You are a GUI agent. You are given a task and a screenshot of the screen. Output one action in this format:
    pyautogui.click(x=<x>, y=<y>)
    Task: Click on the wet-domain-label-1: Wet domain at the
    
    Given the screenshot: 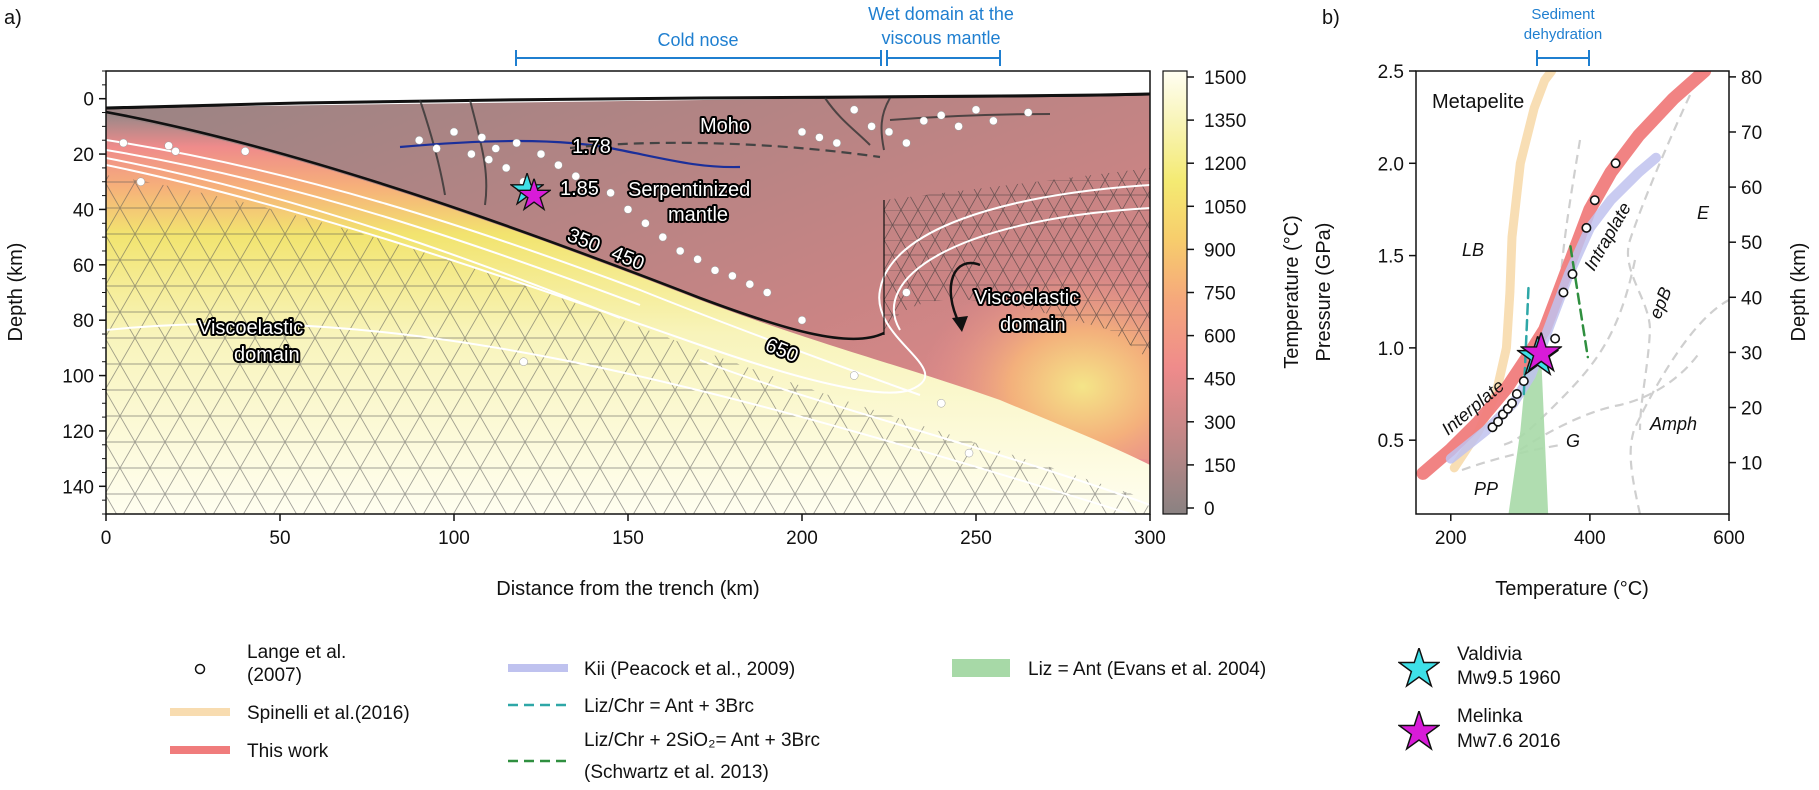 What is the action you would take?
    pyautogui.click(x=941, y=14)
    